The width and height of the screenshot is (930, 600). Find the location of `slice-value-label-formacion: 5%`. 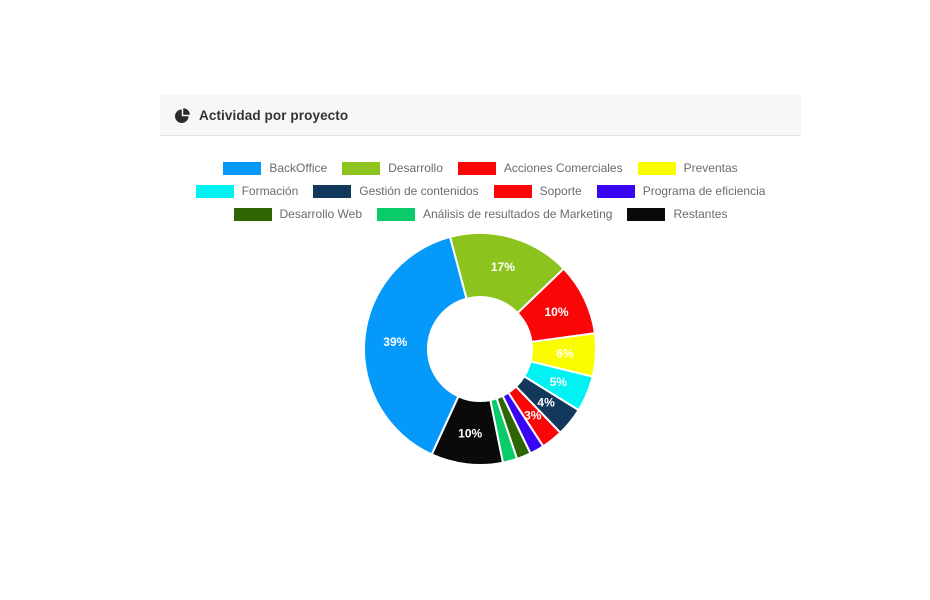

slice-value-label-formacion: 5% is located at coordinates (559, 382).